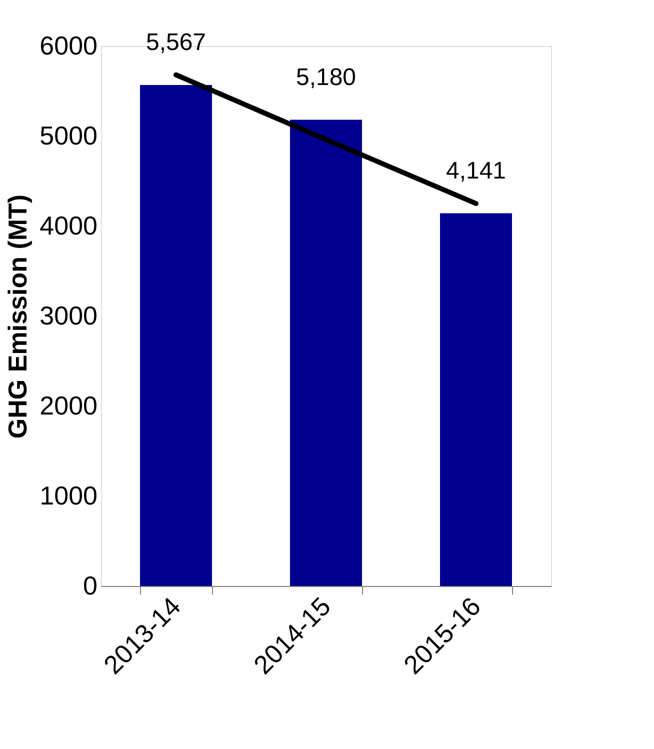  Describe the element at coordinates (69, 225) in the screenshot. I see `y-tick-label: 4000` at that location.